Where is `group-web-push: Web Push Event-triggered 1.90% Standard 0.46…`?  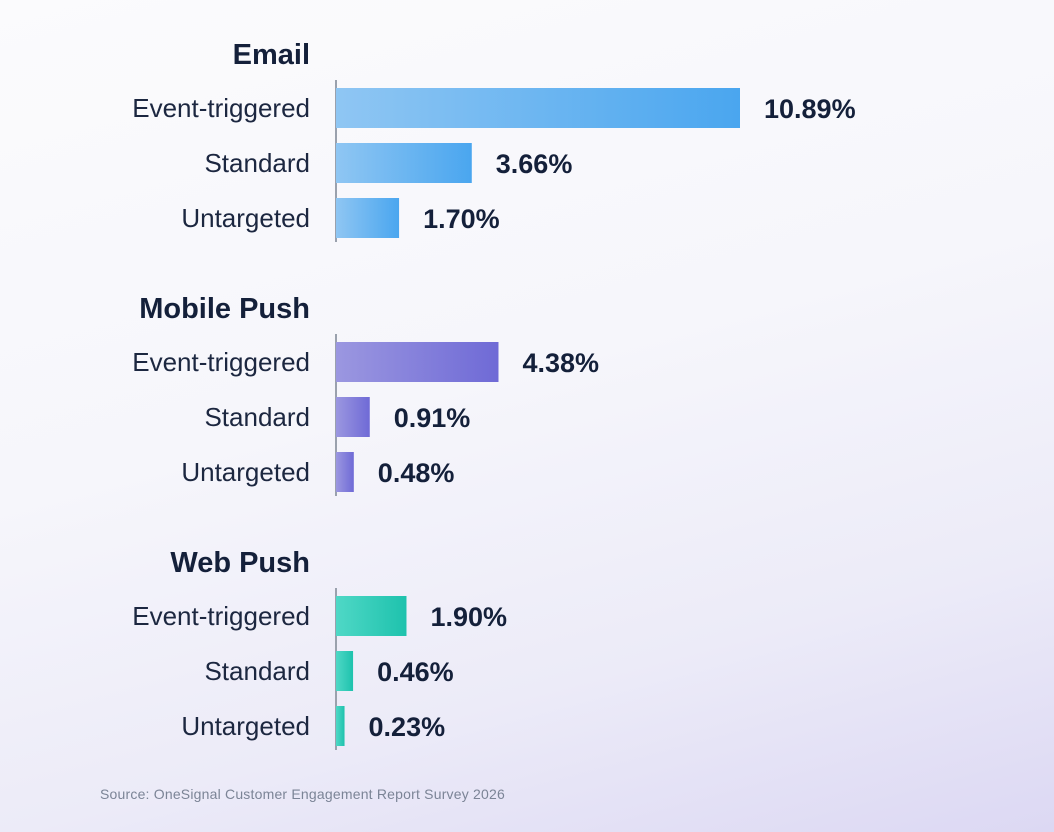 group-web-push: Web Push Event-triggered 1.90% Standard 0.46… is located at coordinates (319, 648).